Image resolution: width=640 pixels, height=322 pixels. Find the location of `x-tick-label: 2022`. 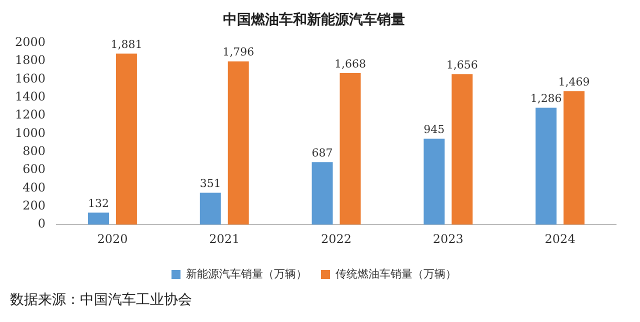

x-tick-label: 2022 is located at coordinates (336, 239).